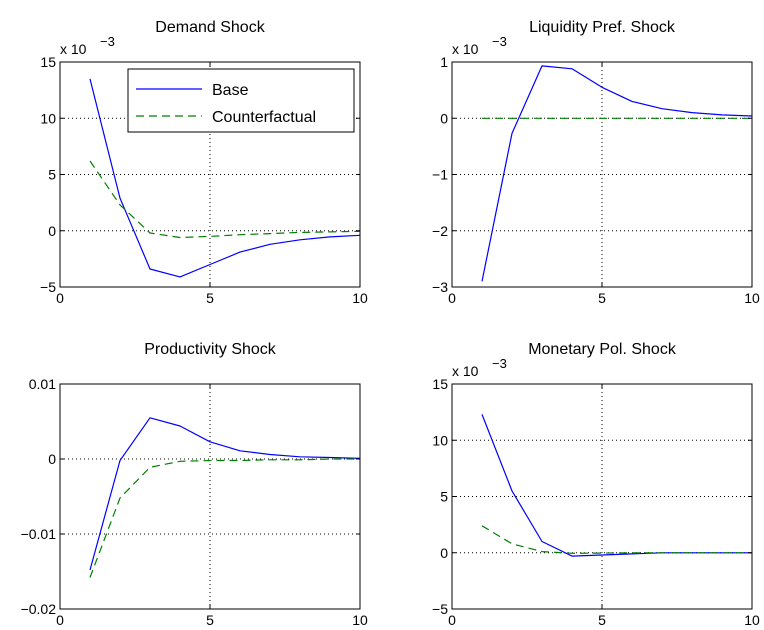 The height and width of the screenshot is (630, 764). I want to click on chart-title: Monetary Pol. Shock, so click(602, 349).